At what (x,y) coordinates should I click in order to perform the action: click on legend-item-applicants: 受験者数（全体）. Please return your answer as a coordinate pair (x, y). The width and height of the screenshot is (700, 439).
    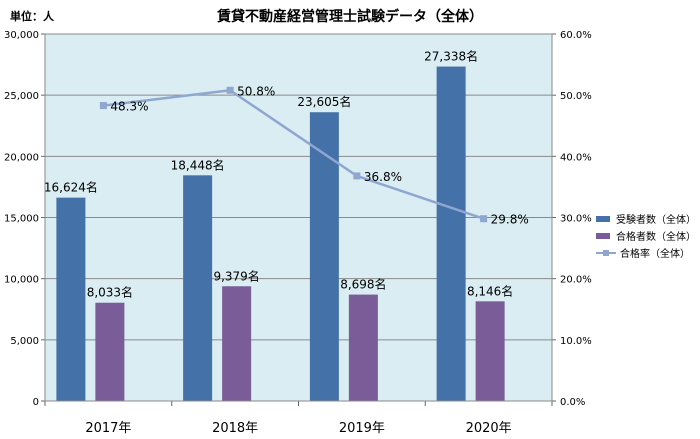
    Looking at the image, I should click on (646, 218).